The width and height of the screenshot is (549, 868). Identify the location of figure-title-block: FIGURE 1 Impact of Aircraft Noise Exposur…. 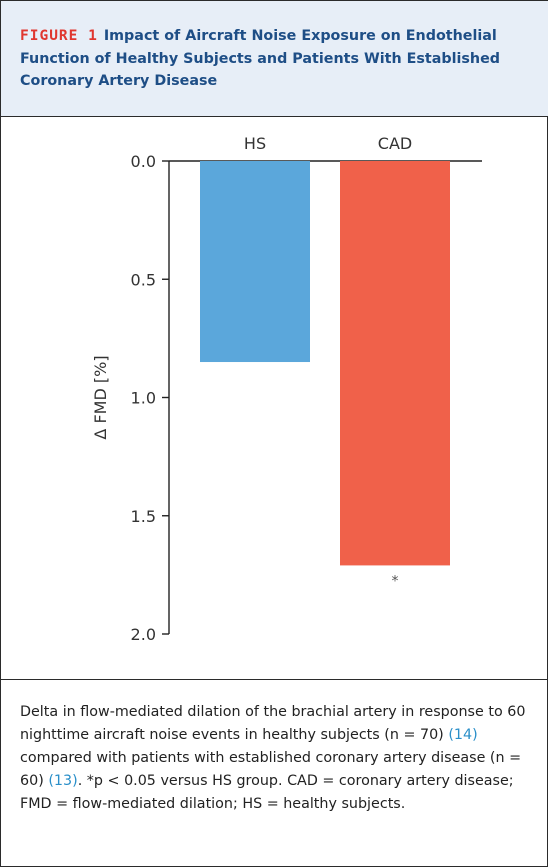
(274, 59).